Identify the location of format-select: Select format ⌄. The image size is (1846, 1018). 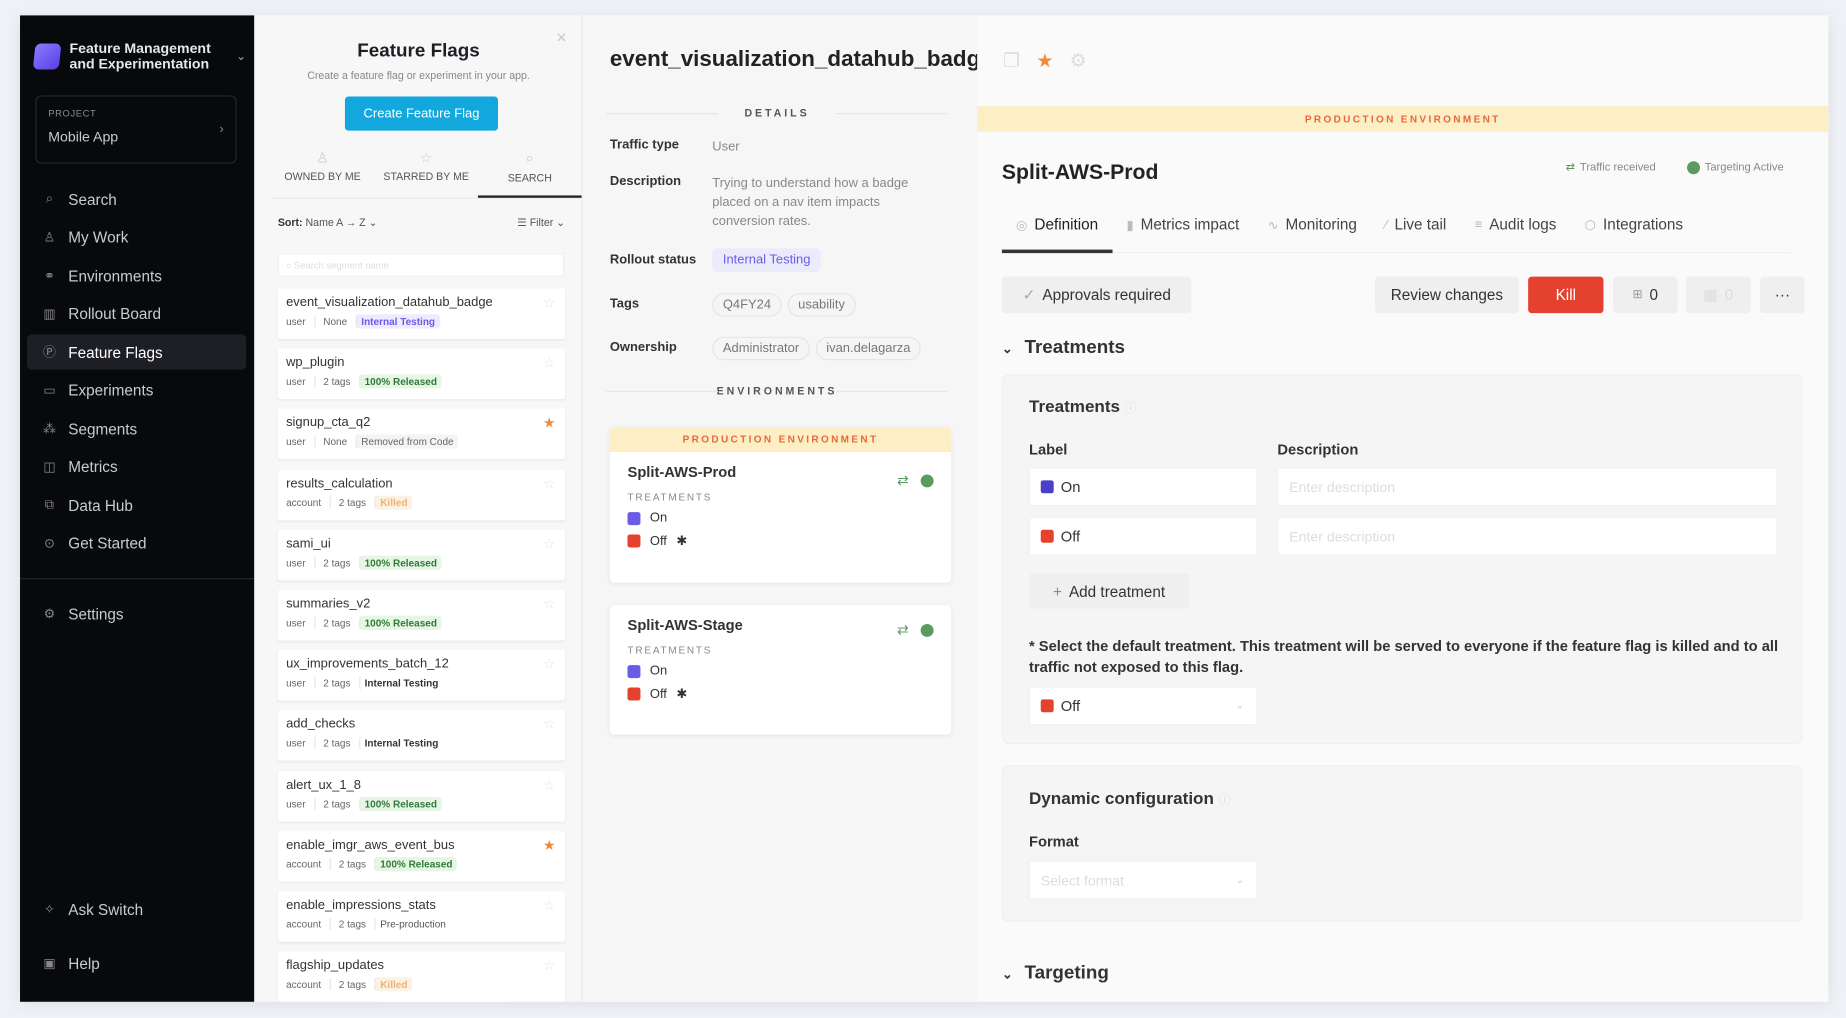
(1143, 880).